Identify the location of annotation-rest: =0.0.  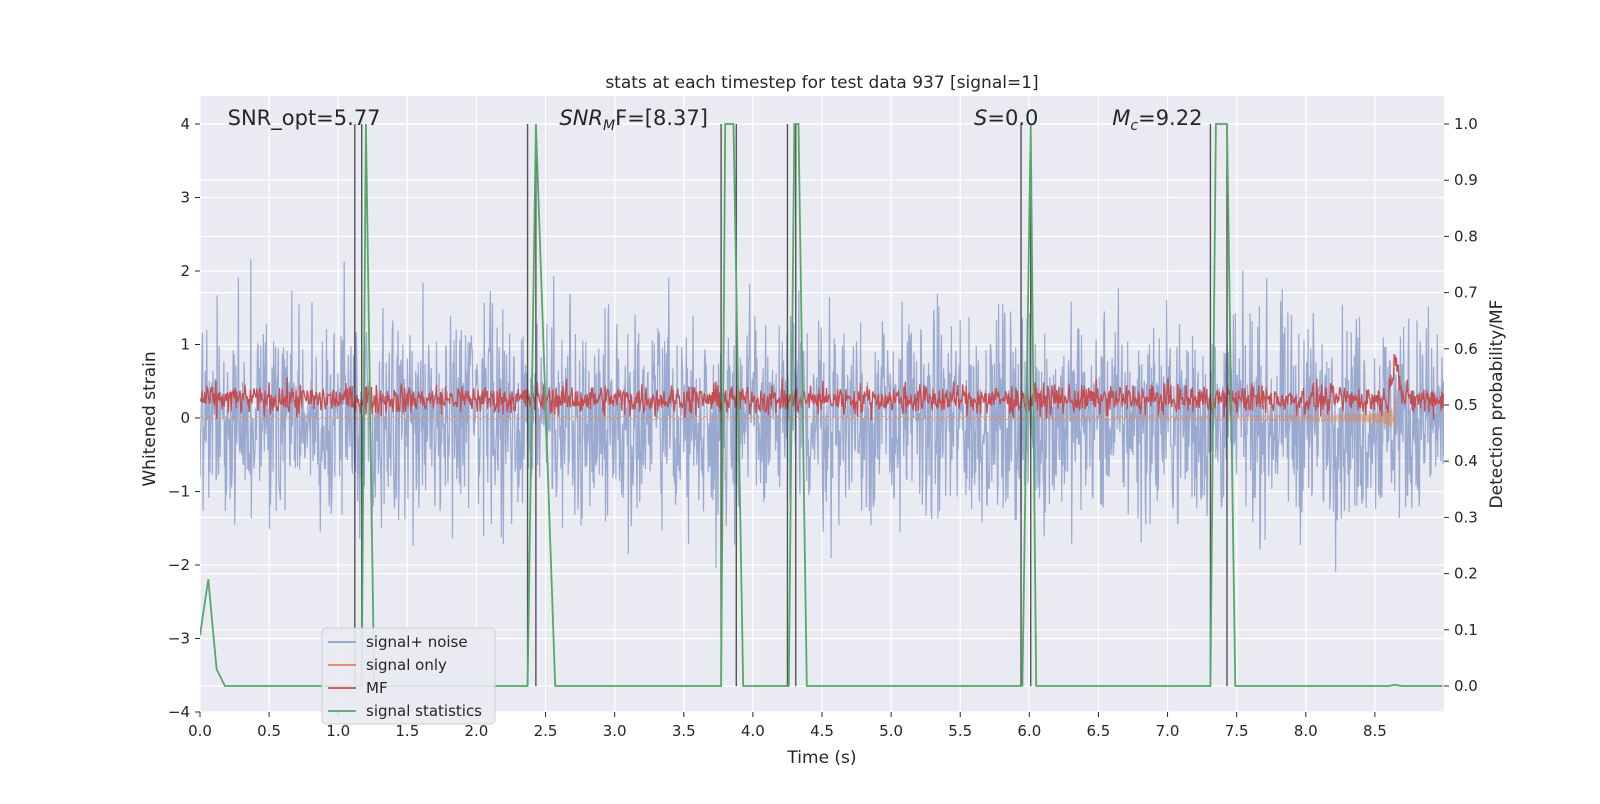
(1012, 118).